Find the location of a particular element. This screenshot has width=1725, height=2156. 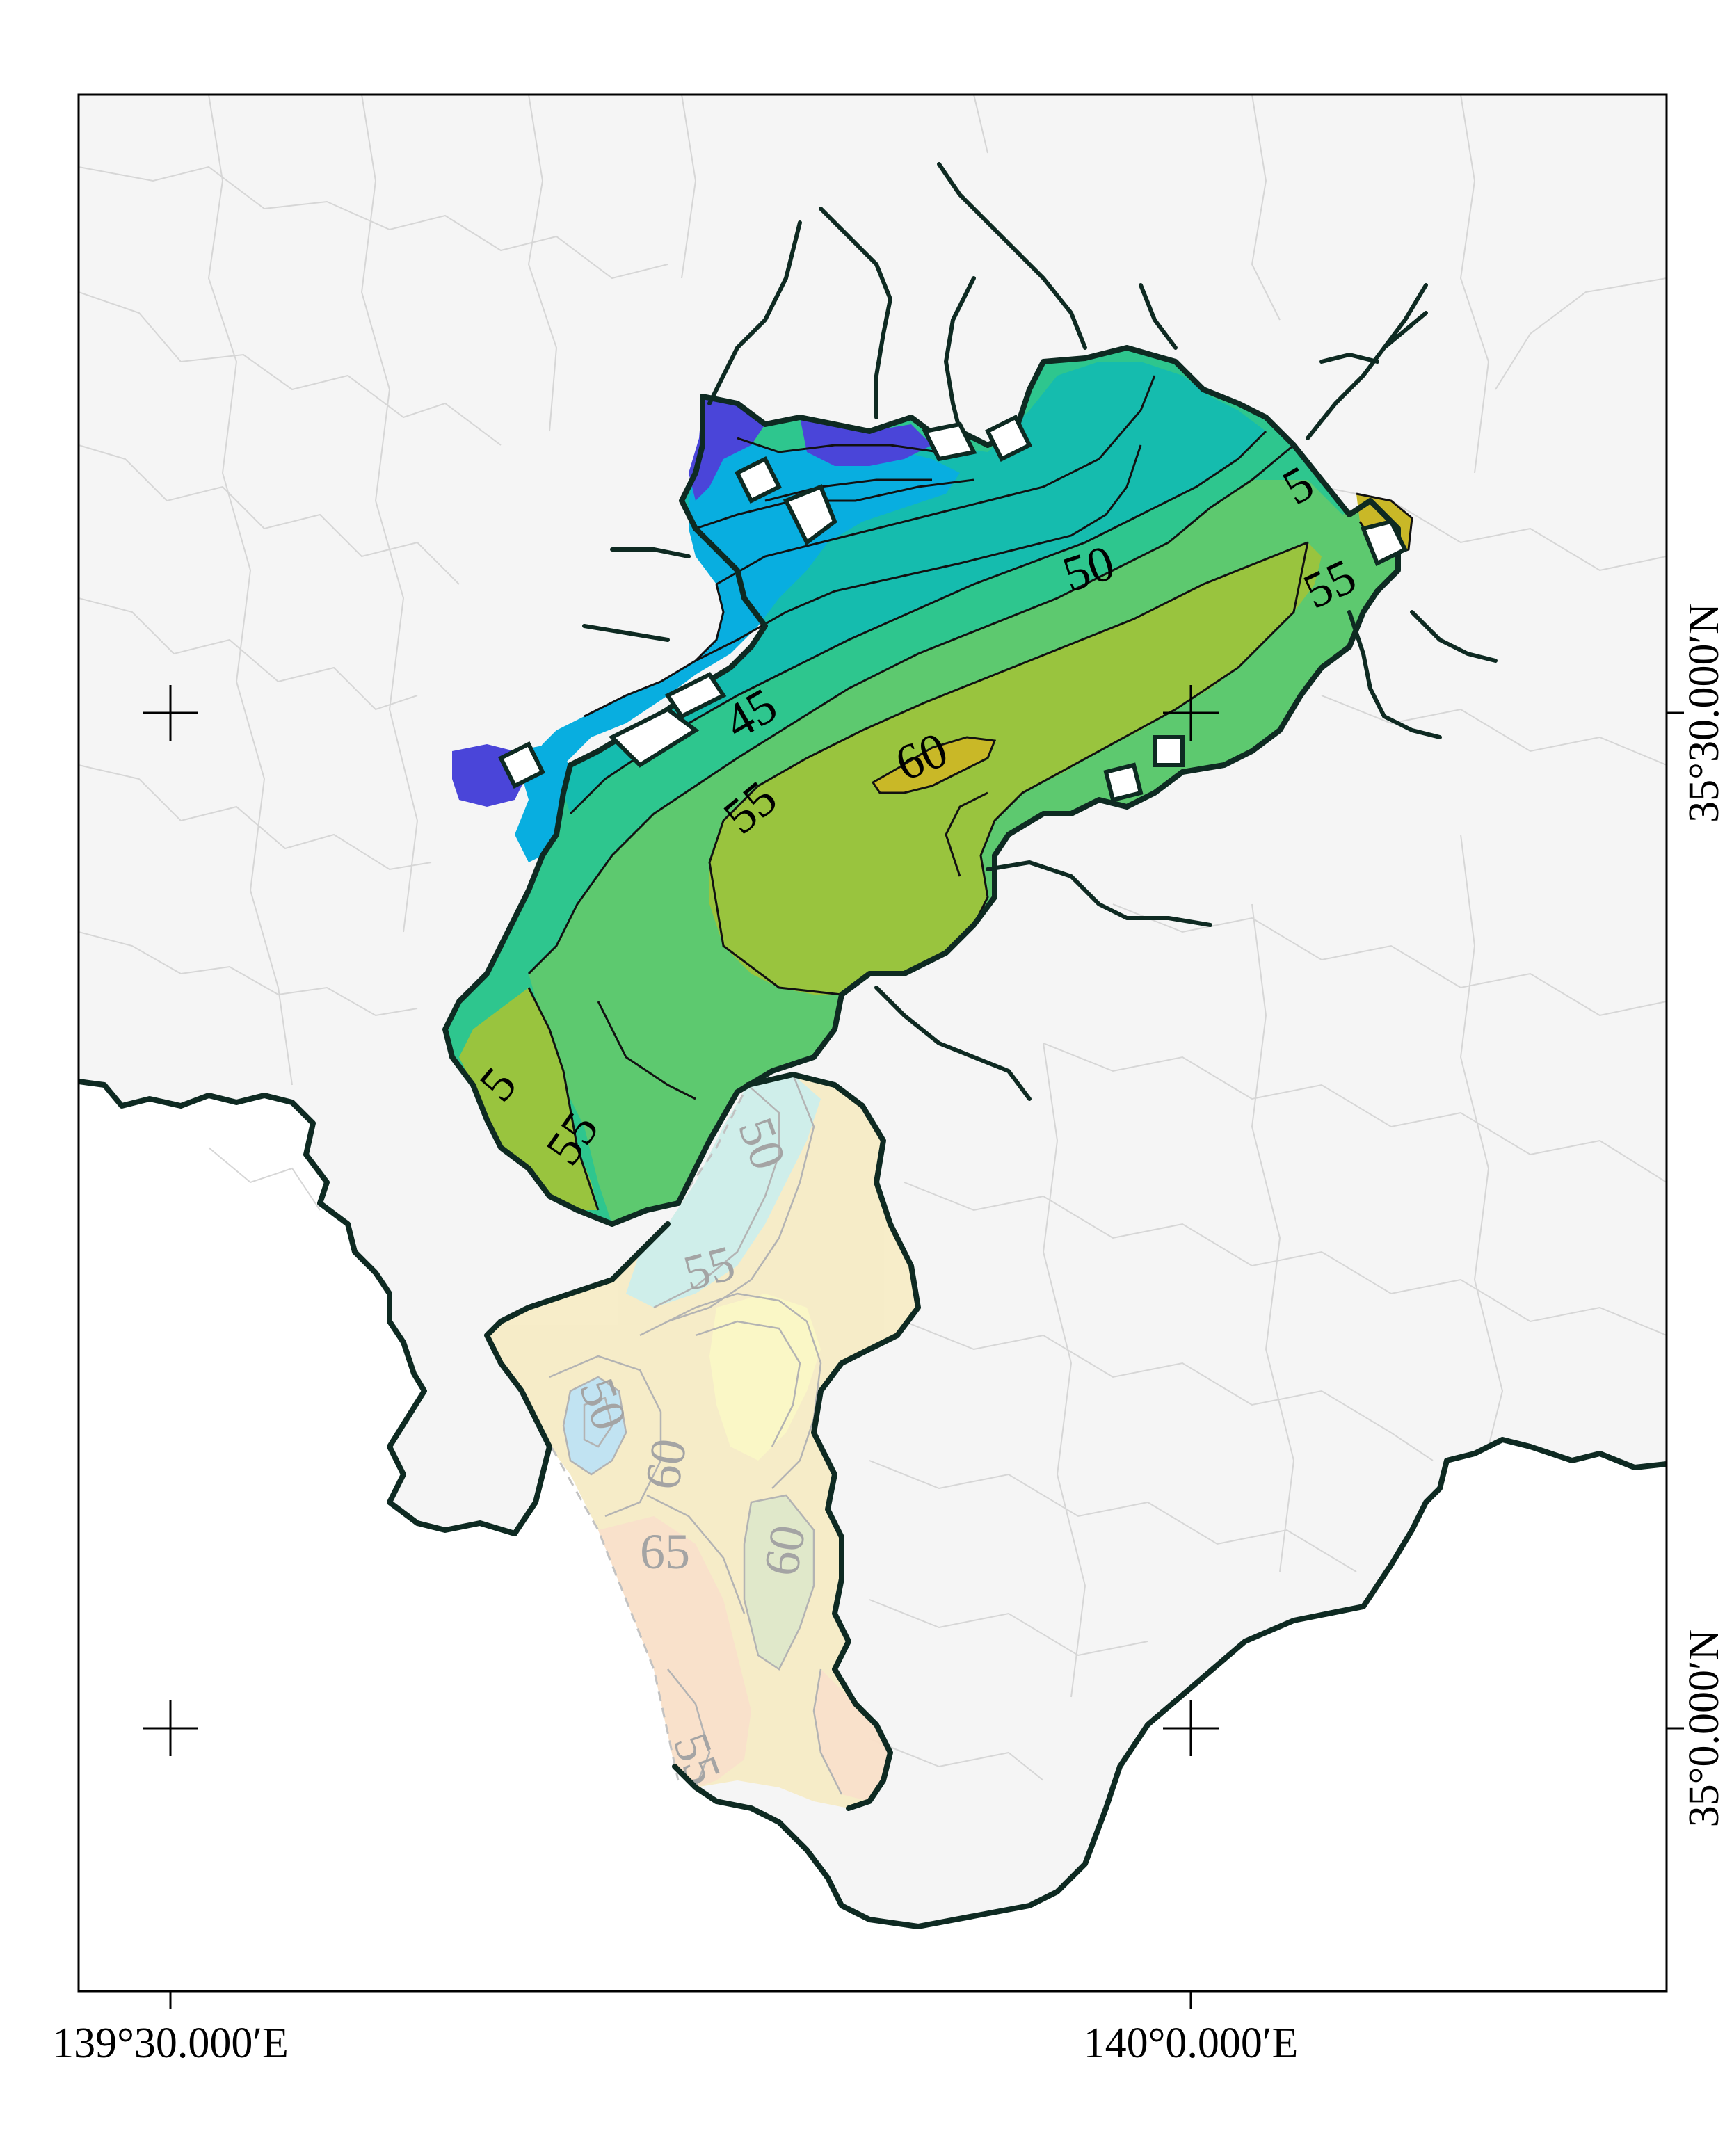

x-axis-label-2: 140°0.000′E is located at coordinates (1191, 2043).